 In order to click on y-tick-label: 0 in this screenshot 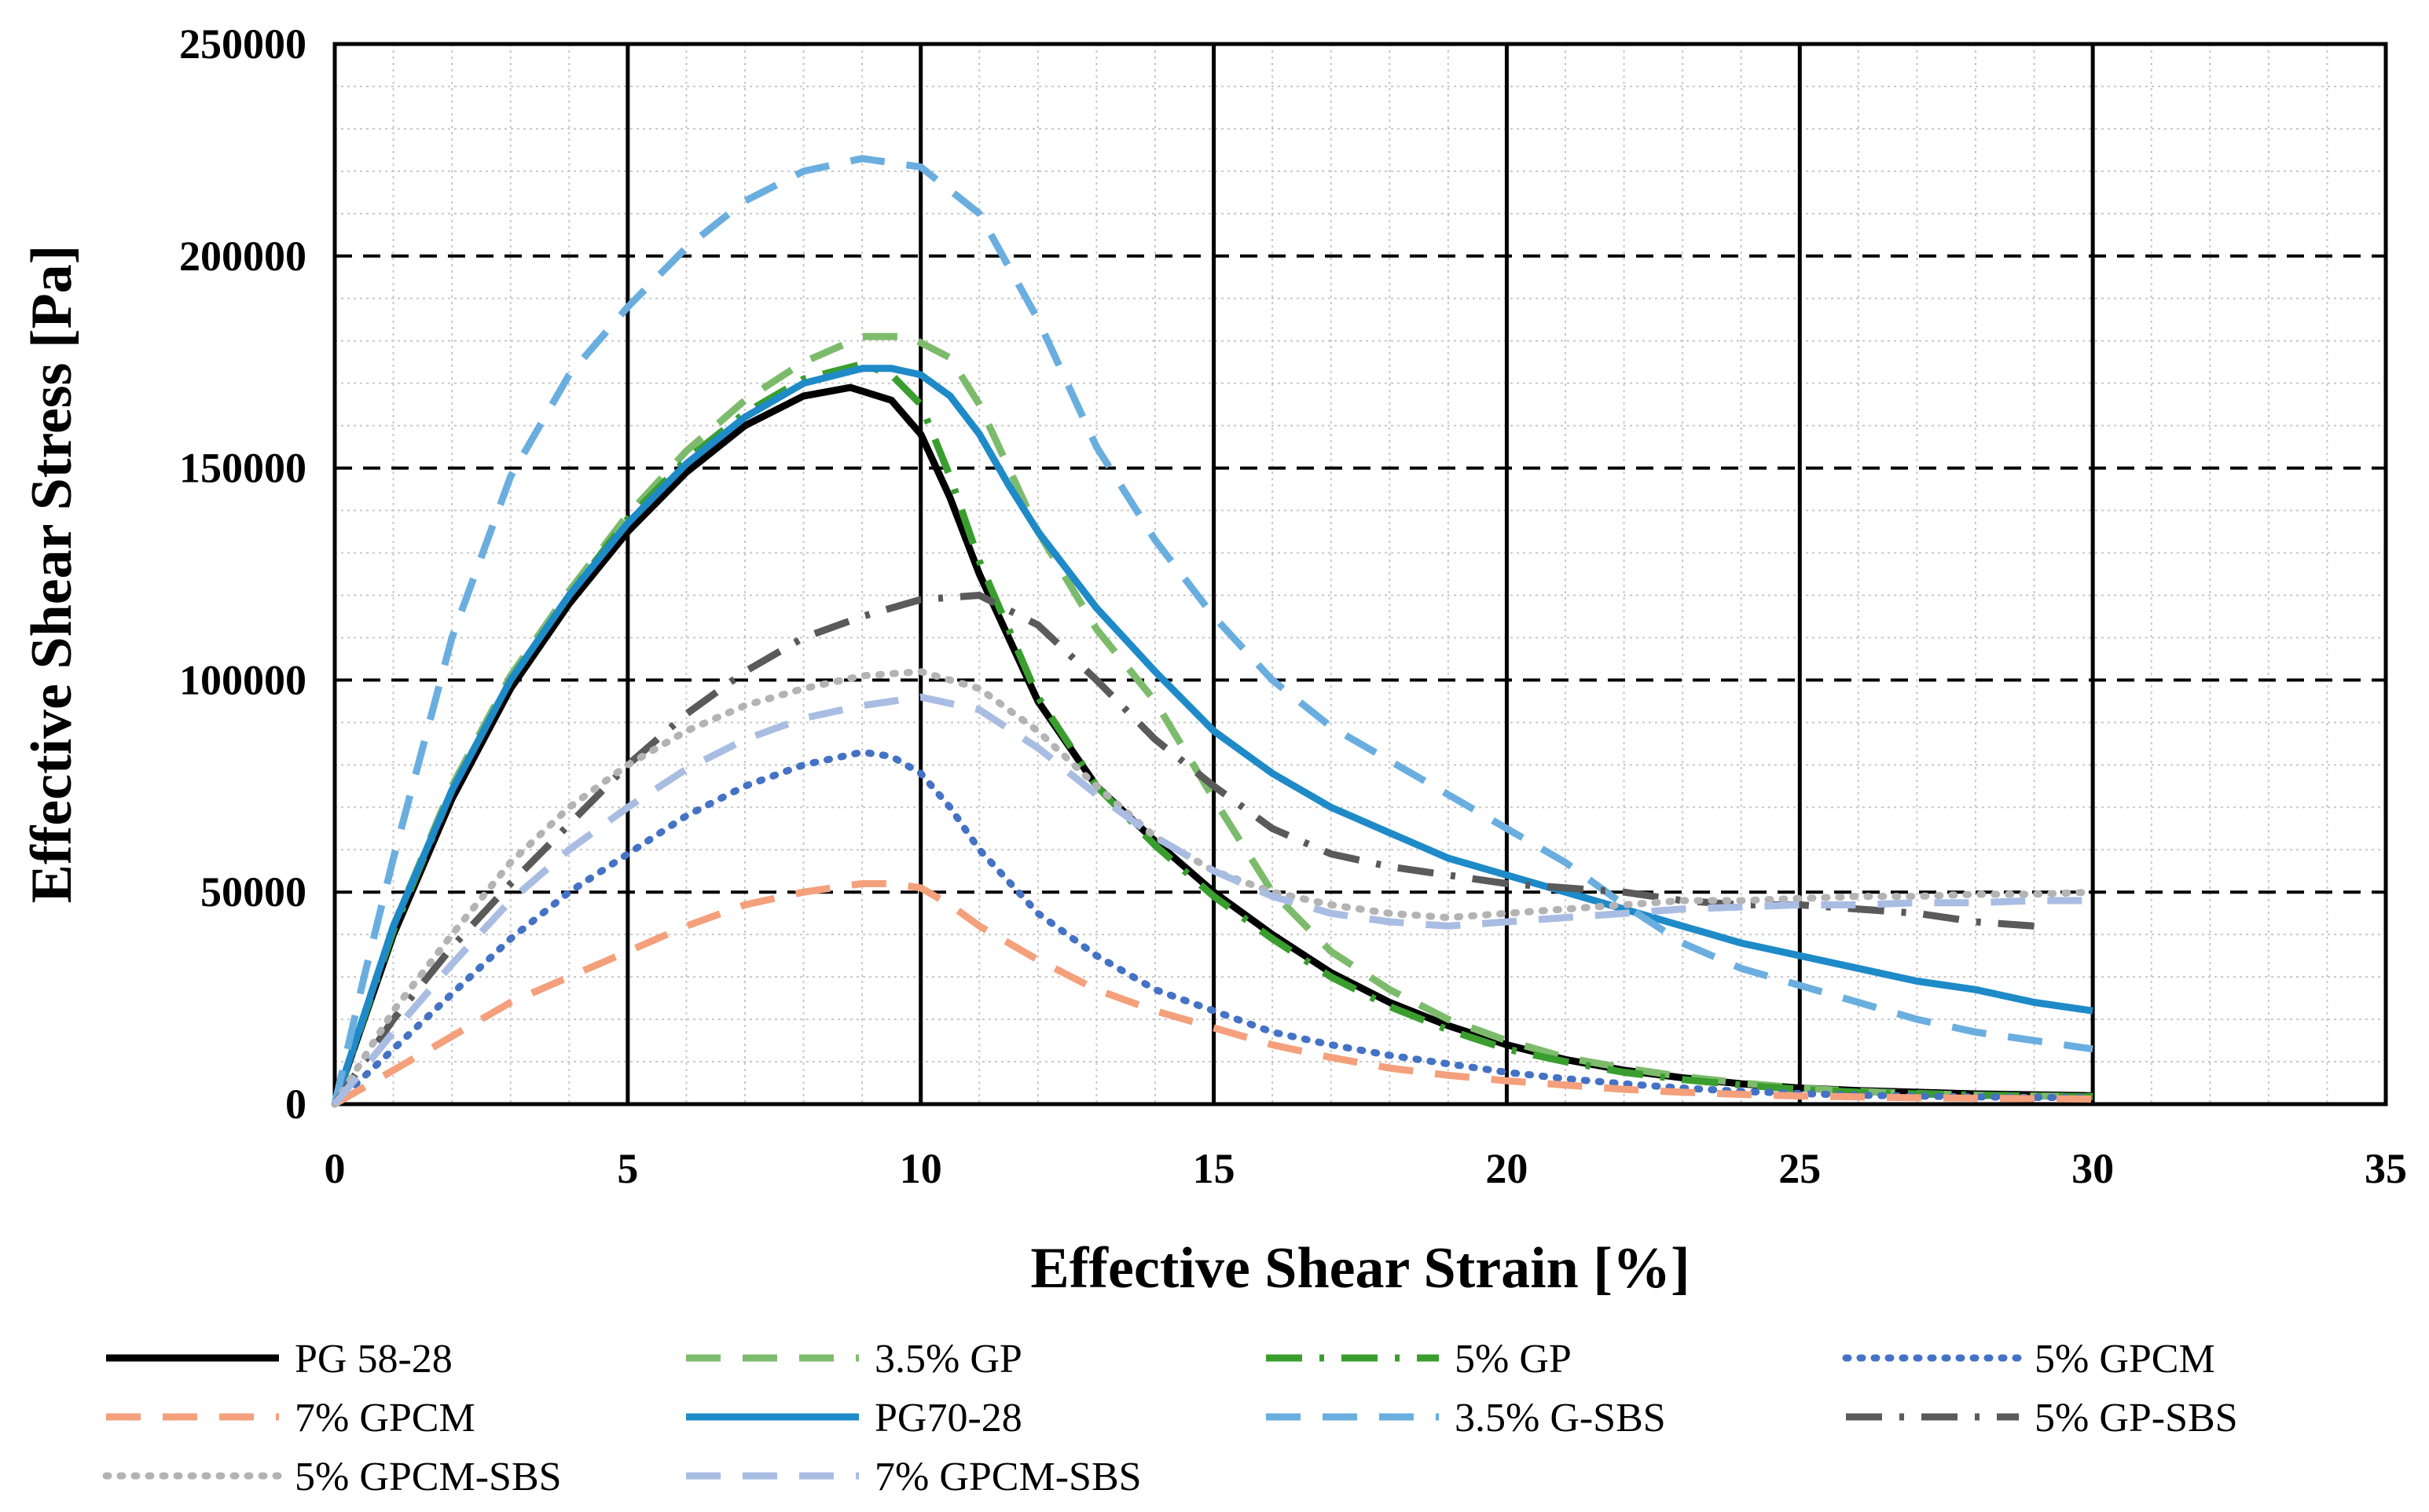, I will do `click(295, 1105)`.